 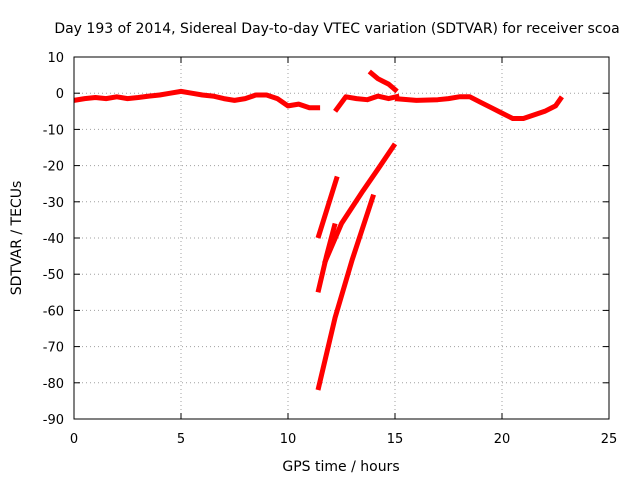 What do you see at coordinates (395, 439) in the screenshot?
I see `x-tick-label: 15` at bounding box center [395, 439].